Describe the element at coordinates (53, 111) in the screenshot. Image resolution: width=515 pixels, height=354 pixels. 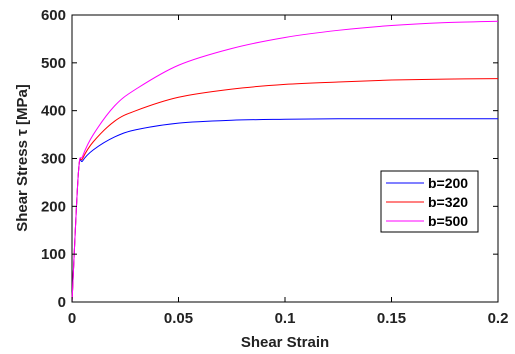
I see `y-tick-label: 400` at that location.